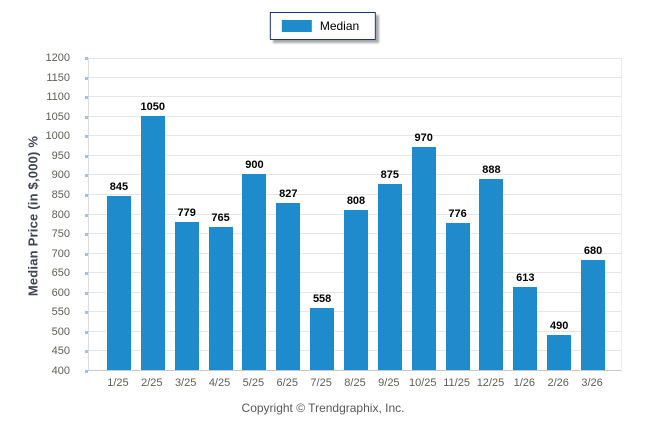  Describe the element at coordinates (296, 26) in the screenshot. I see `legend-swatch-median` at that location.